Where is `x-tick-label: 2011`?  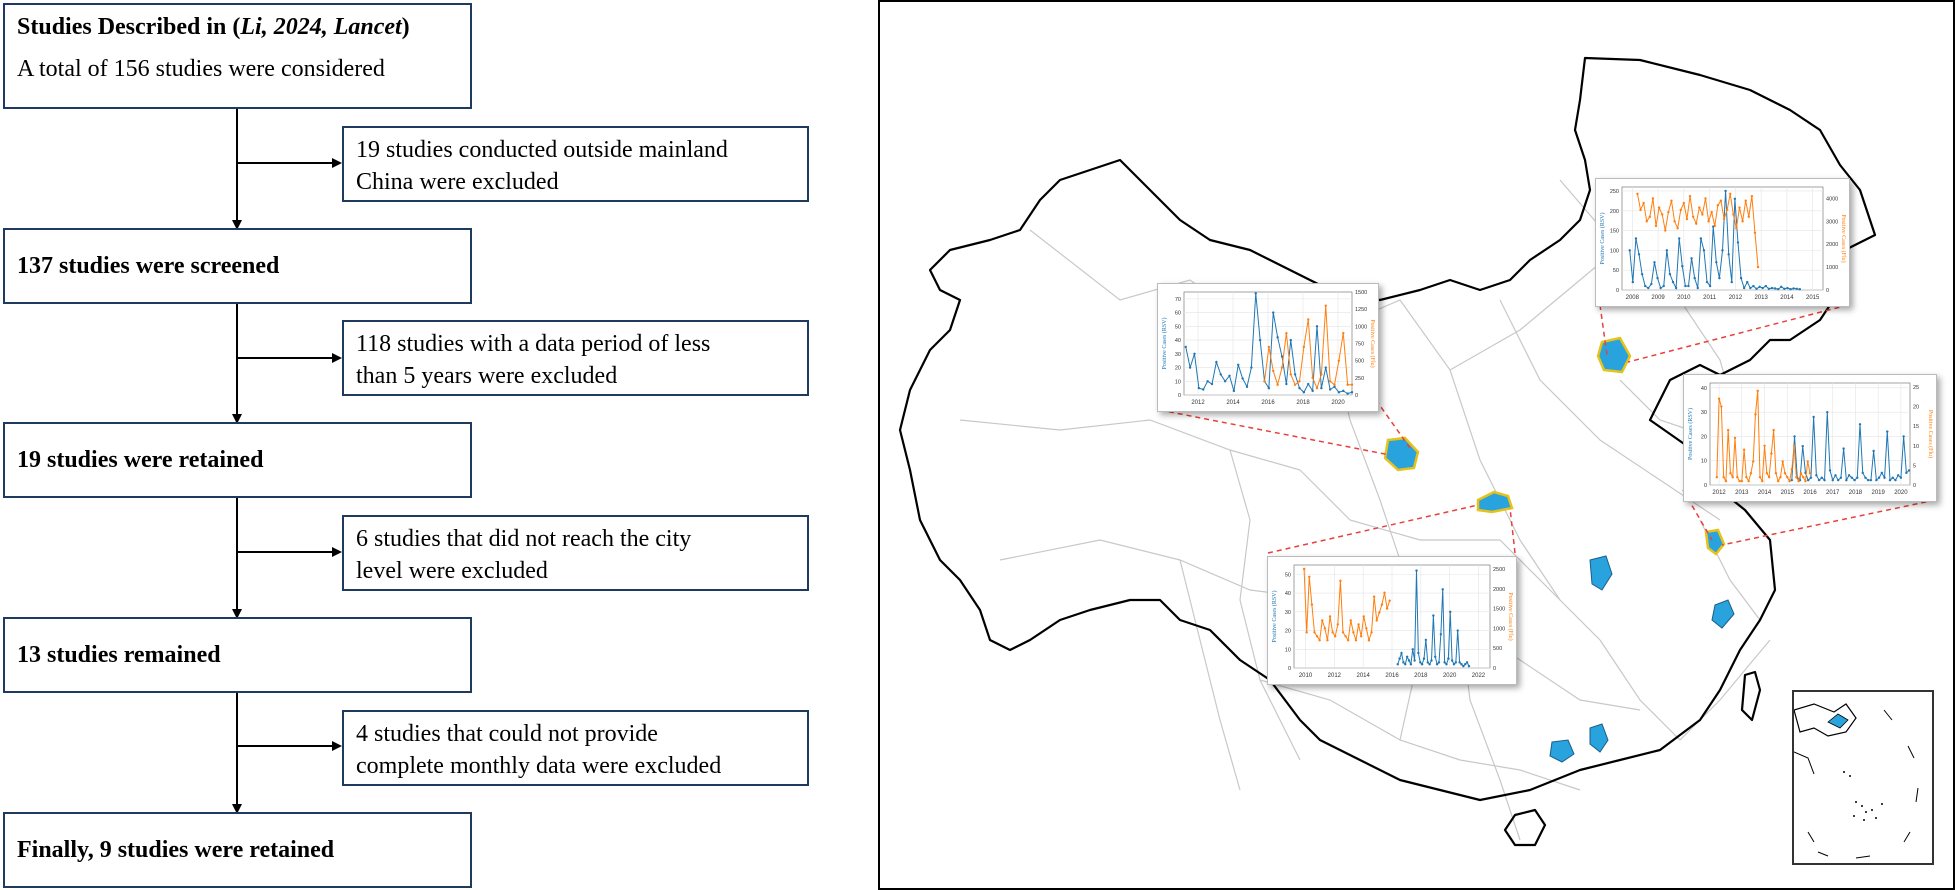
x-tick-label: 2011 is located at coordinates (1710, 298).